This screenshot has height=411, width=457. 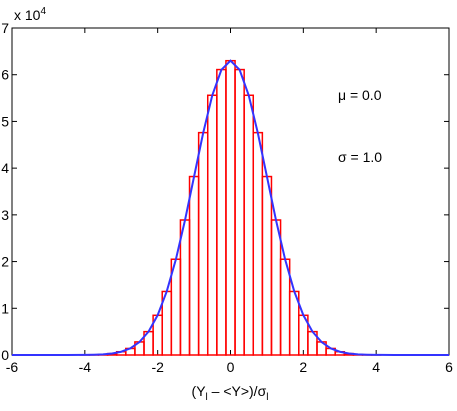 I want to click on x-axis-label: (Yl – <Y>)/σl, so click(x=230, y=393).